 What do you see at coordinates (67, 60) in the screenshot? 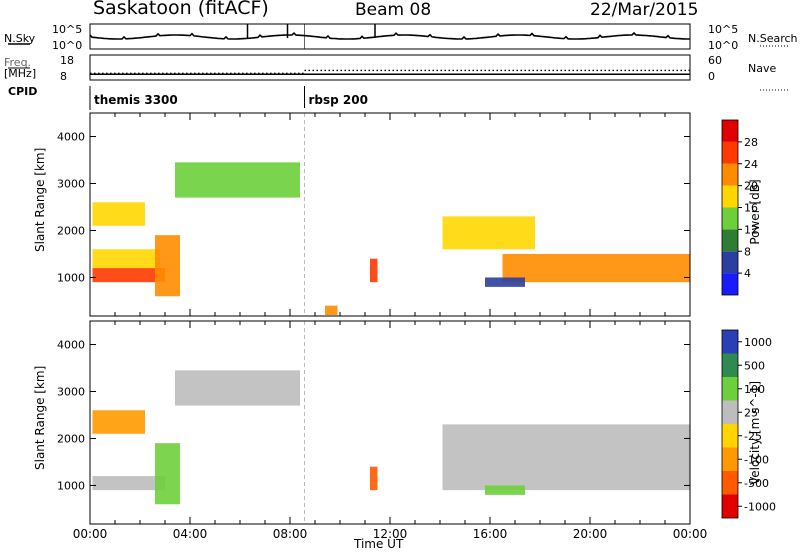
I see `freq-tick-high: 18` at bounding box center [67, 60].